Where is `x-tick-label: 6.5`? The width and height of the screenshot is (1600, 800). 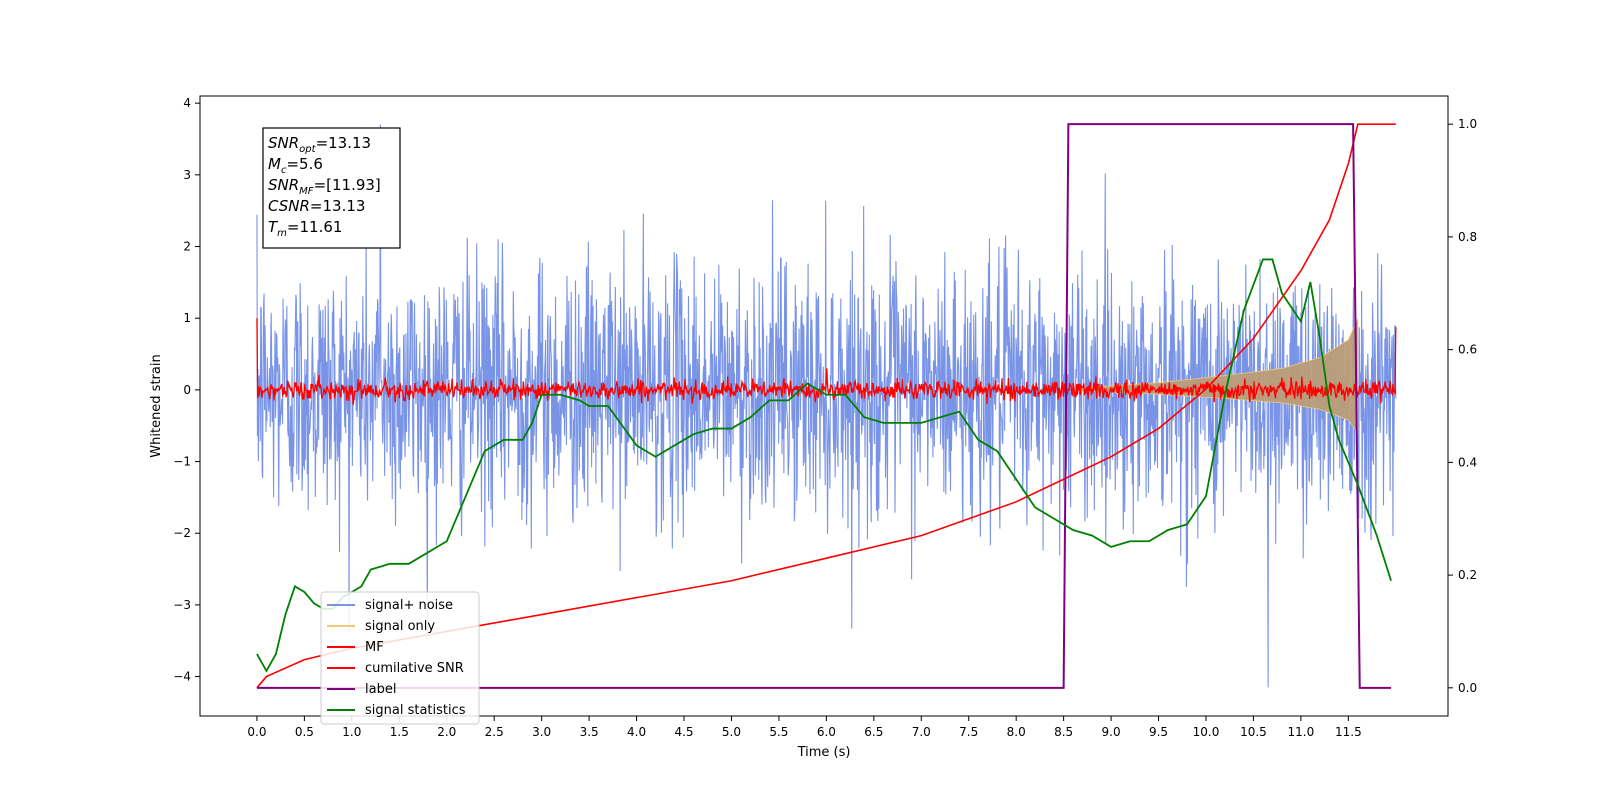 x-tick-label: 6.5 is located at coordinates (873, 732).